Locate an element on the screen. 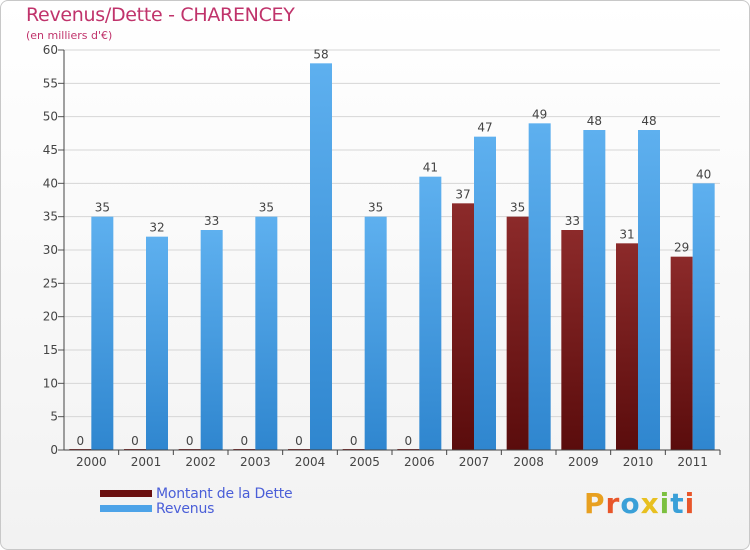 Image resolution: width=750 pixels, height=550 pixels. proxiti-logo: Proxiti is located at coordinates (640, 503).